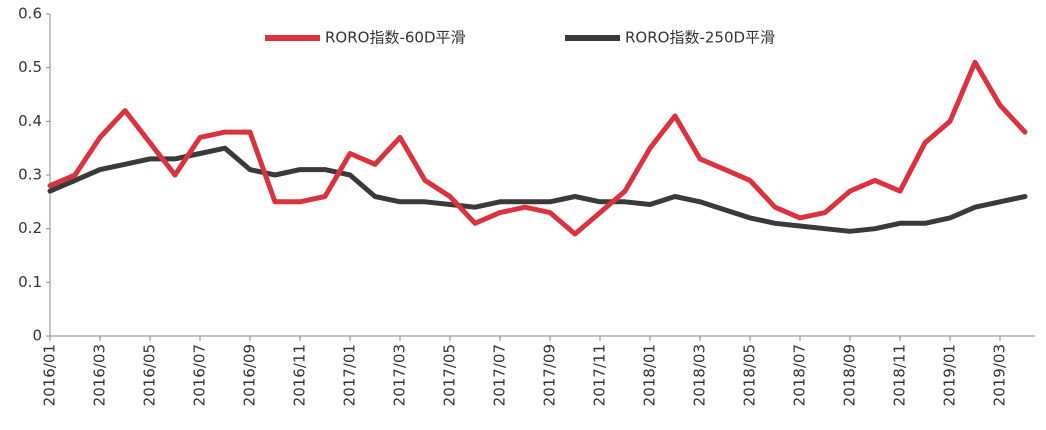 The height and width of the screenshot is (430, 1046). What do you see at coordinates (30, 228) in the screenshot?
I see `y-tick-label: 0.2` at bounding box center [30, 228].